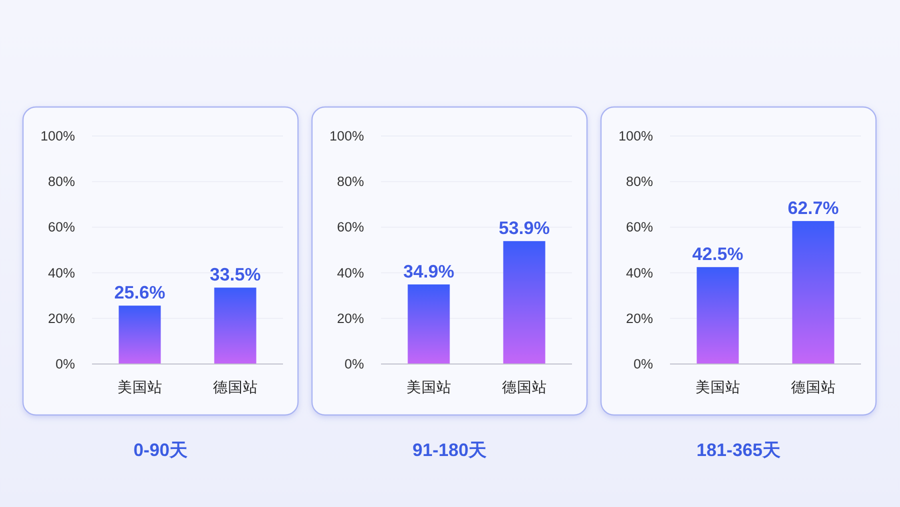 This screenshot has height=507, width=900. What do you see at coordinates (524, 228) in the screenshot?
I see `data-label: 53.9%` at bounding box center [524, 228].